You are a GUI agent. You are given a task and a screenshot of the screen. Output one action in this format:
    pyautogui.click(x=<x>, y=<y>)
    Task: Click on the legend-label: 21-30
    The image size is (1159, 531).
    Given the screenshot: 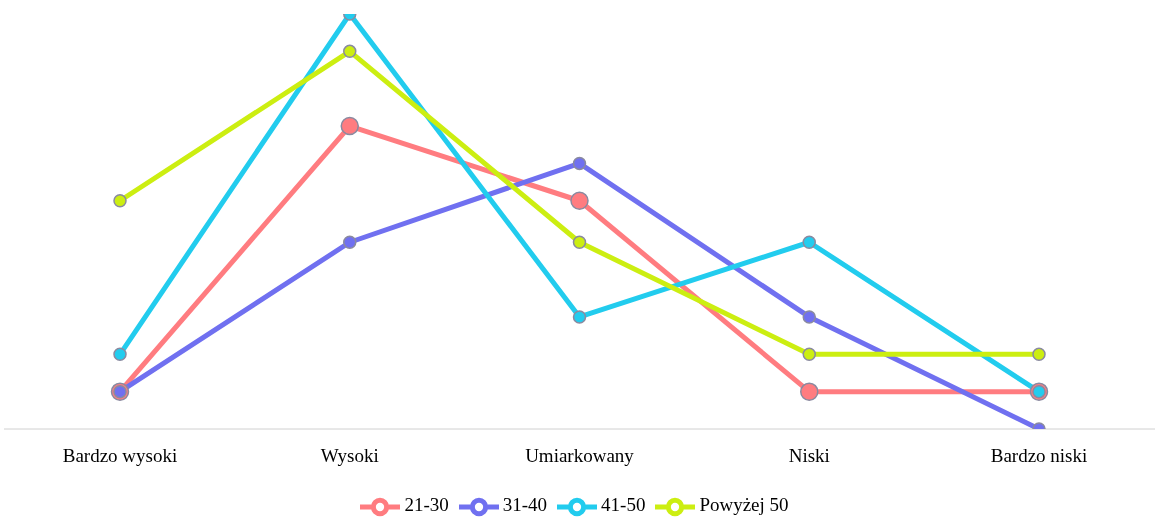 What is the action you would take?
    pyautogui.click(x=426, y=505)
    